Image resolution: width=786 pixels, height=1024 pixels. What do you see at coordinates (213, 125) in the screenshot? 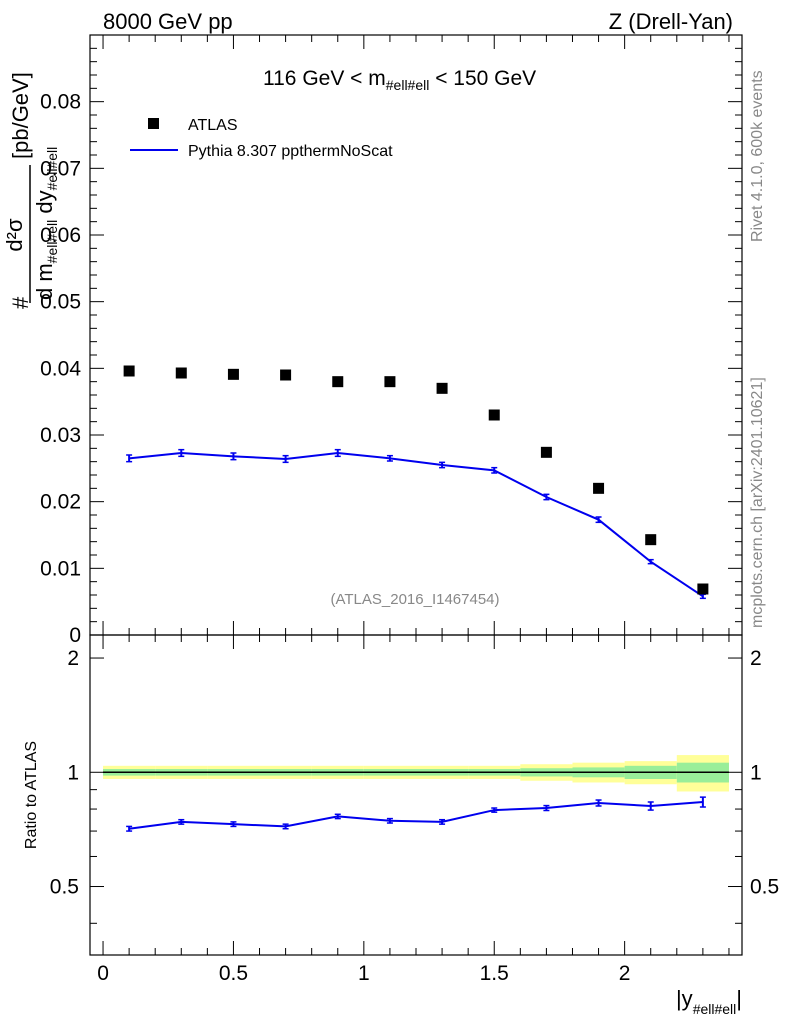
I see `legend-data-label: ATLAS` at bounding box center [213, 125].